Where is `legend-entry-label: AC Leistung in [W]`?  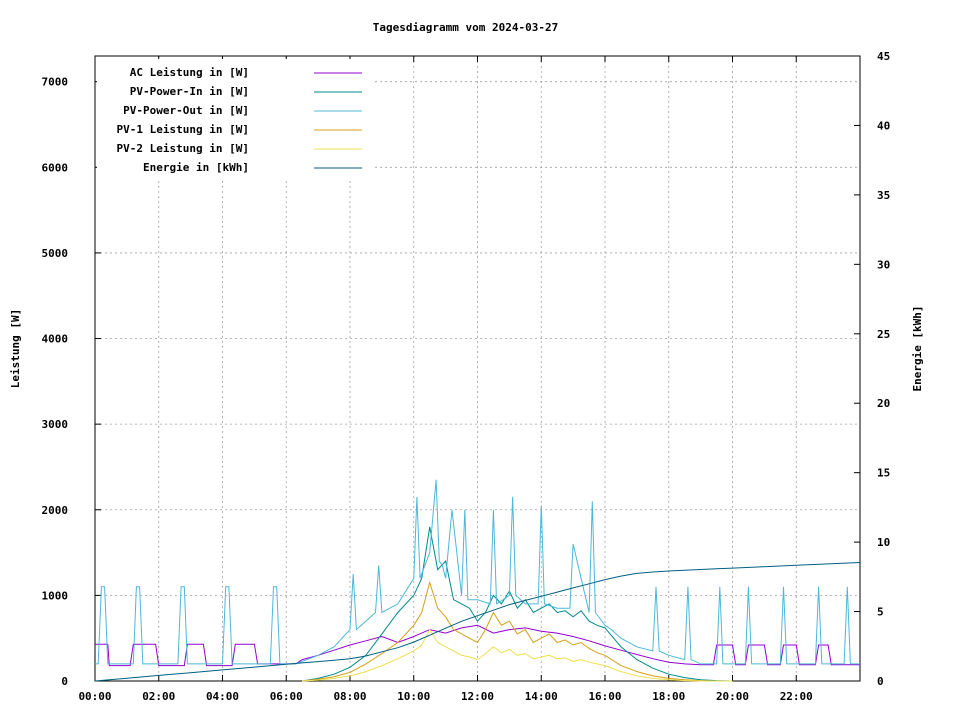 legend-entry-label: AC Leistung in [W] is located at coordinates (189, 72).